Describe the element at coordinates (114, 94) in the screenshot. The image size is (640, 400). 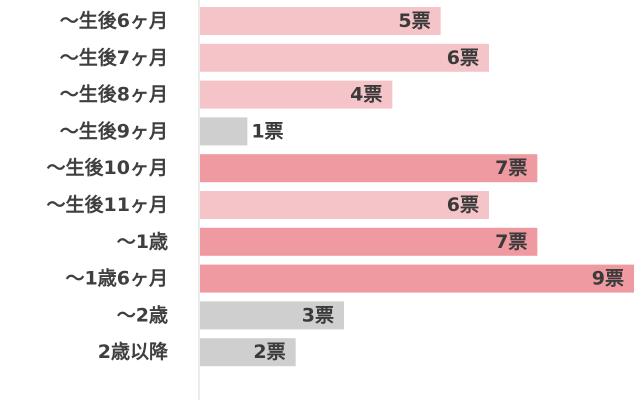
I see `category-label: ～生後8ヶ月` at that location.